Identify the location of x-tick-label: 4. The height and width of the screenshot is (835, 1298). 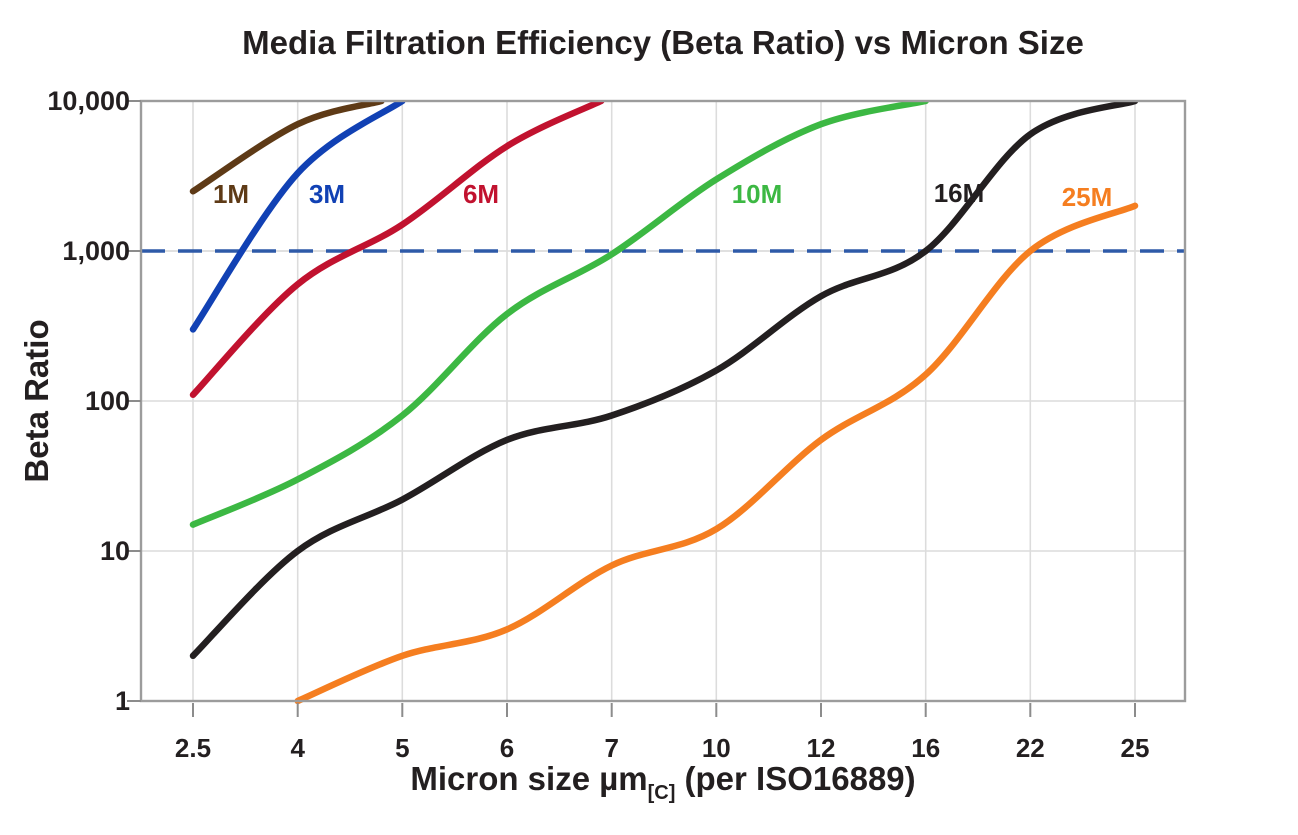
(297, 748).